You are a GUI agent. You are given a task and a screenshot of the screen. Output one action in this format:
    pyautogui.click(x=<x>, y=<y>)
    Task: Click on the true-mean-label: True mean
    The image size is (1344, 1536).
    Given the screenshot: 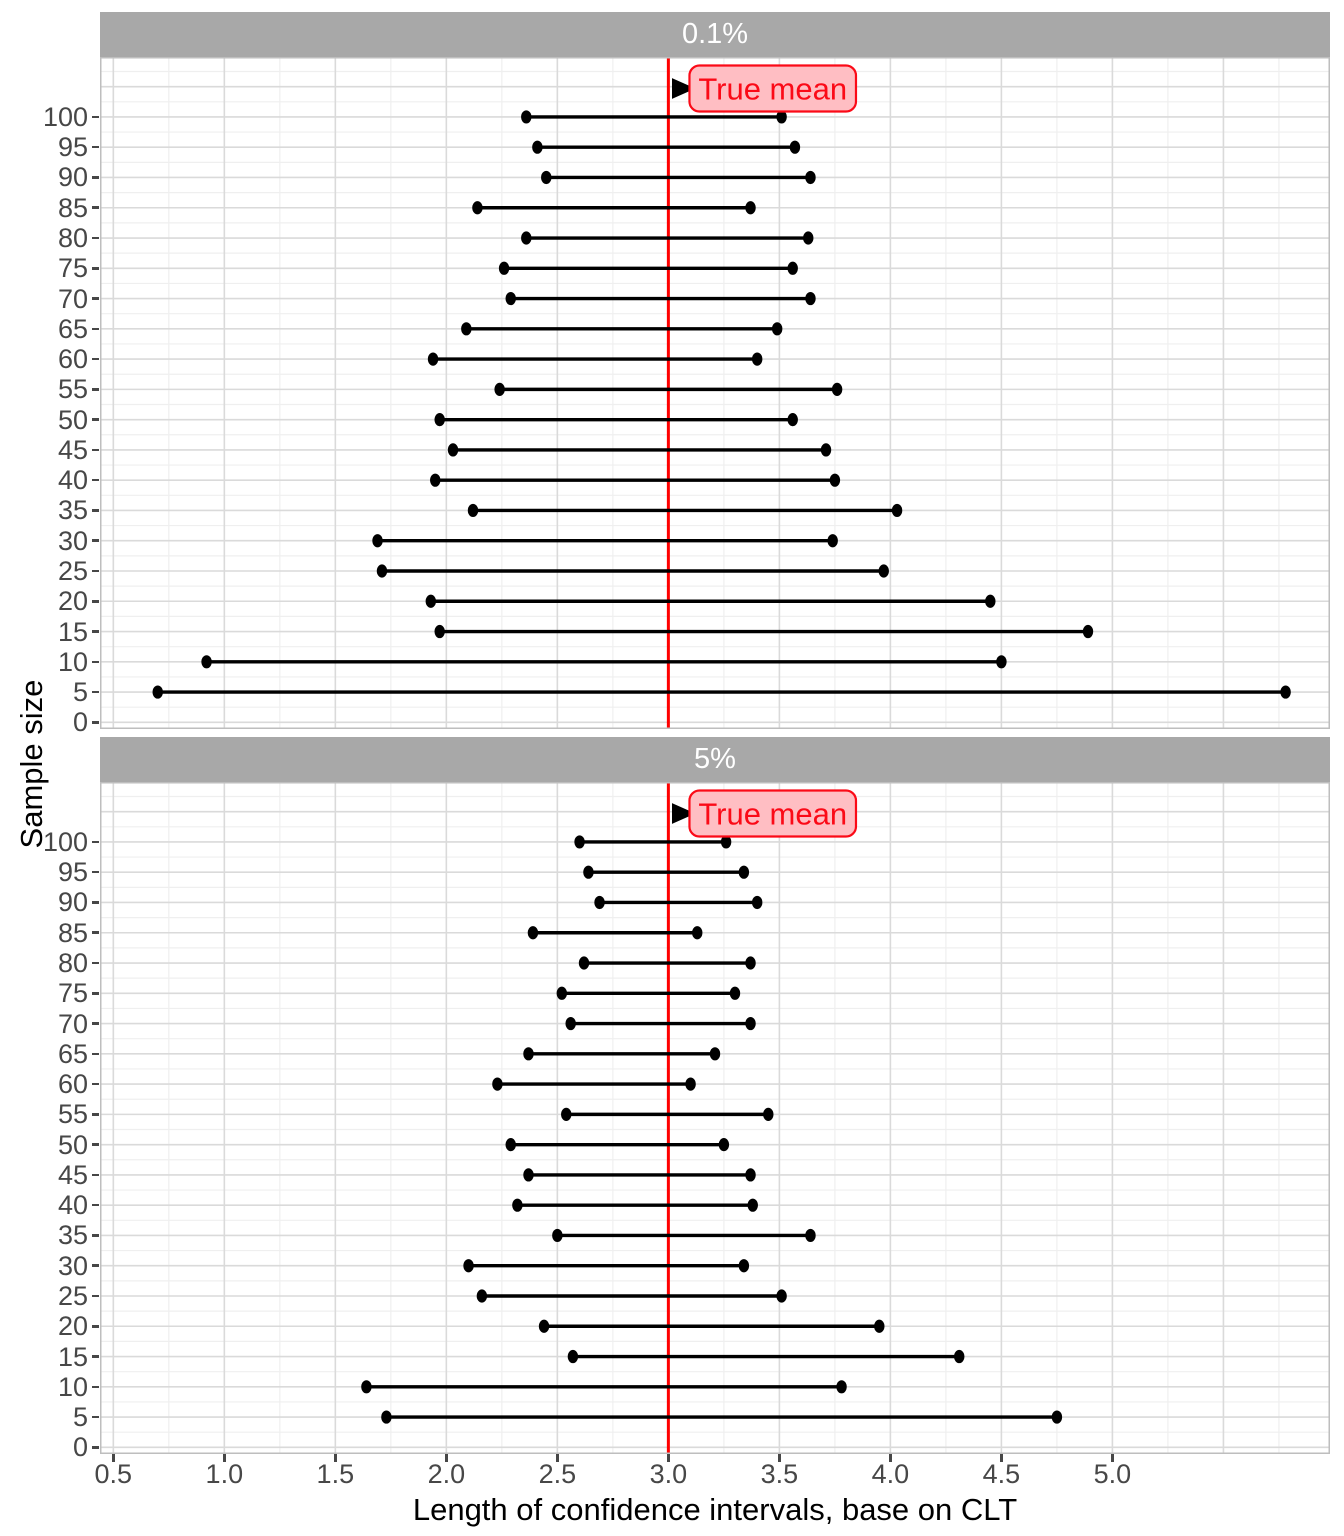 What is the action you would take?
    pyautogui.click(x=772, y=88)
    